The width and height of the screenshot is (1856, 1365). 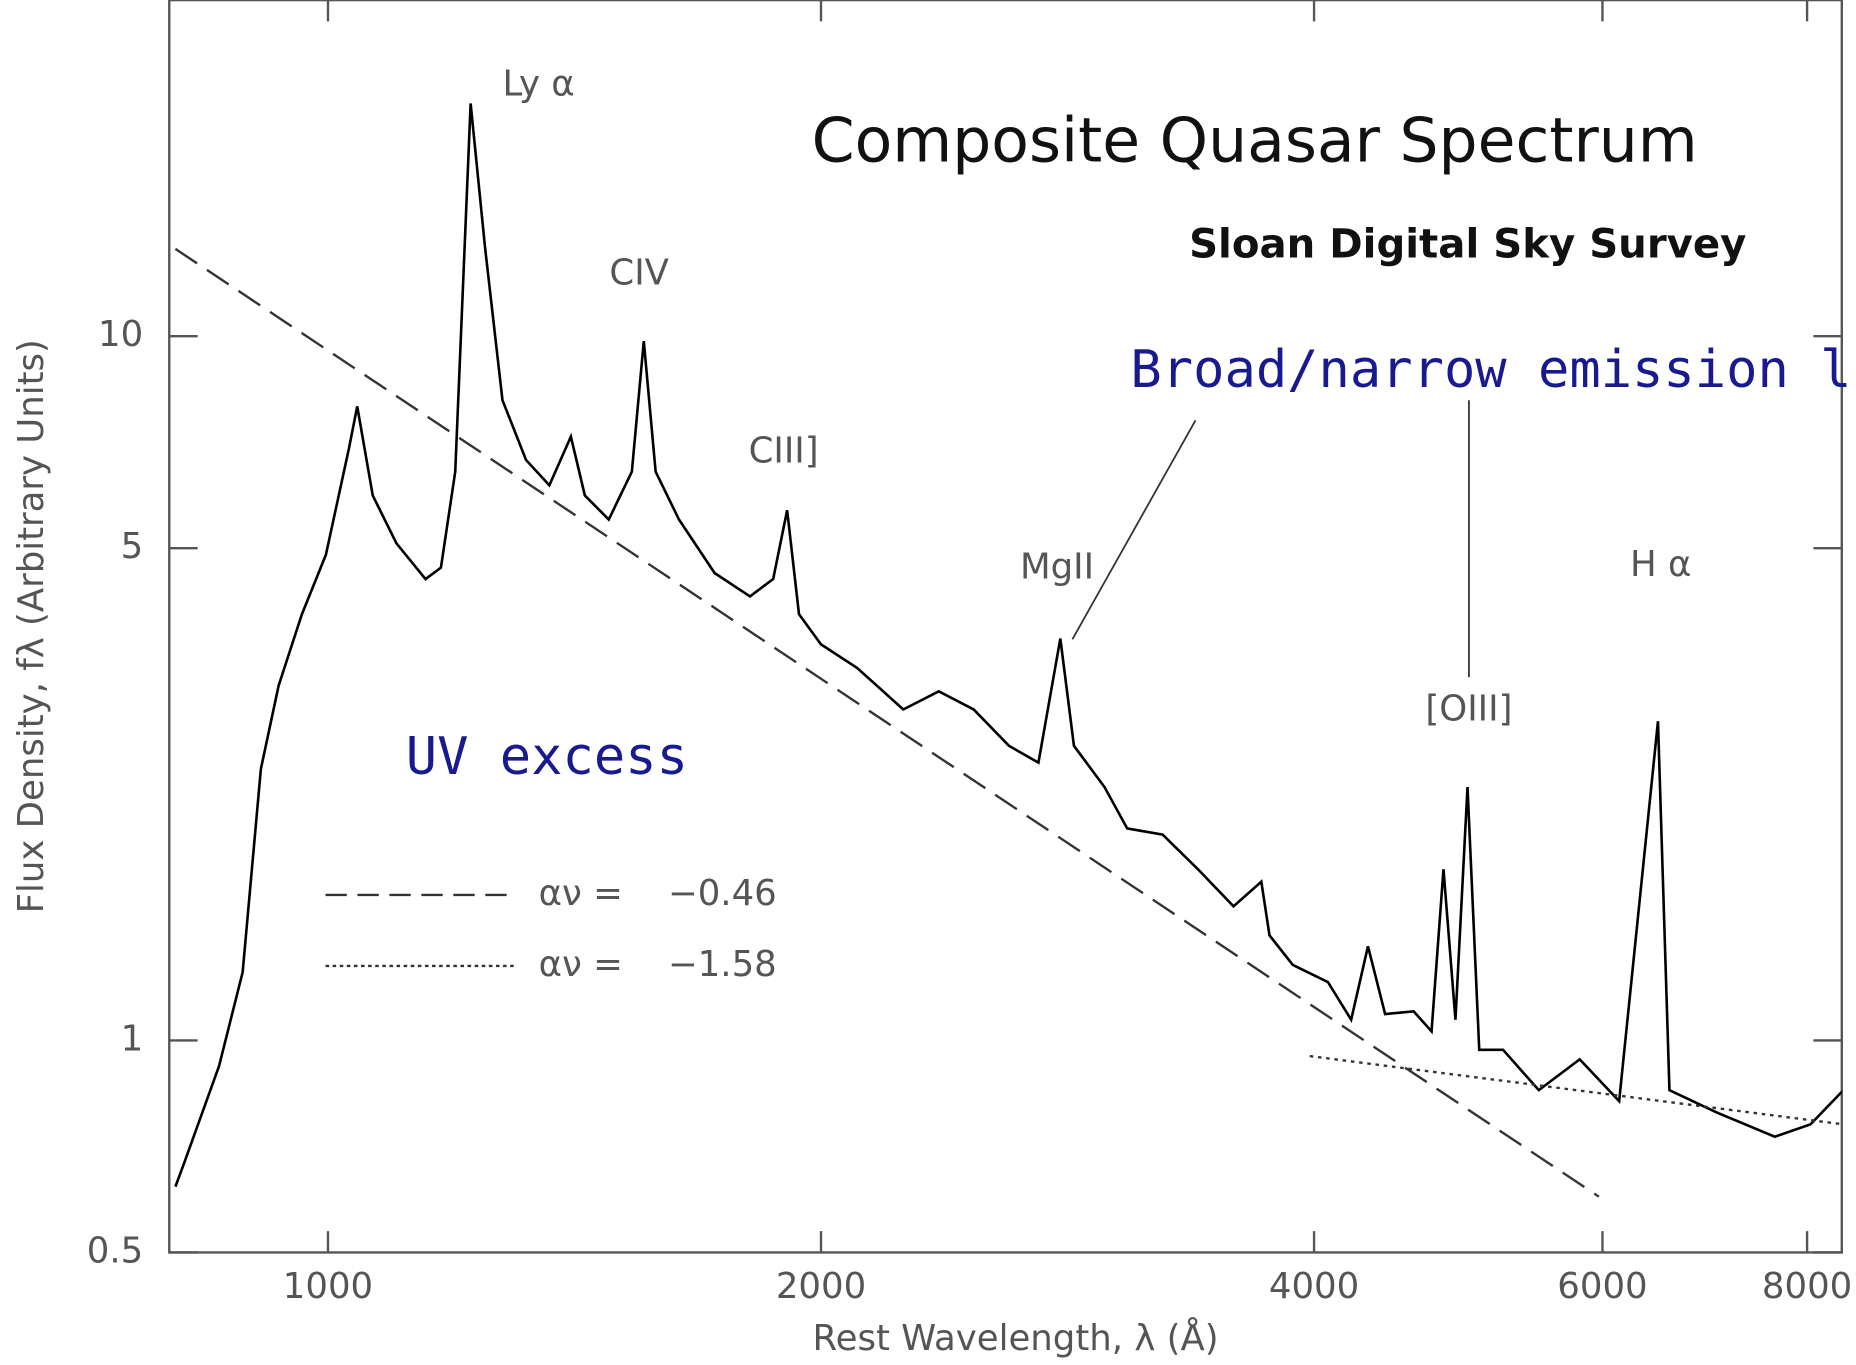 I want to click on y-tick-label: 10, so click(x=120, y=334).